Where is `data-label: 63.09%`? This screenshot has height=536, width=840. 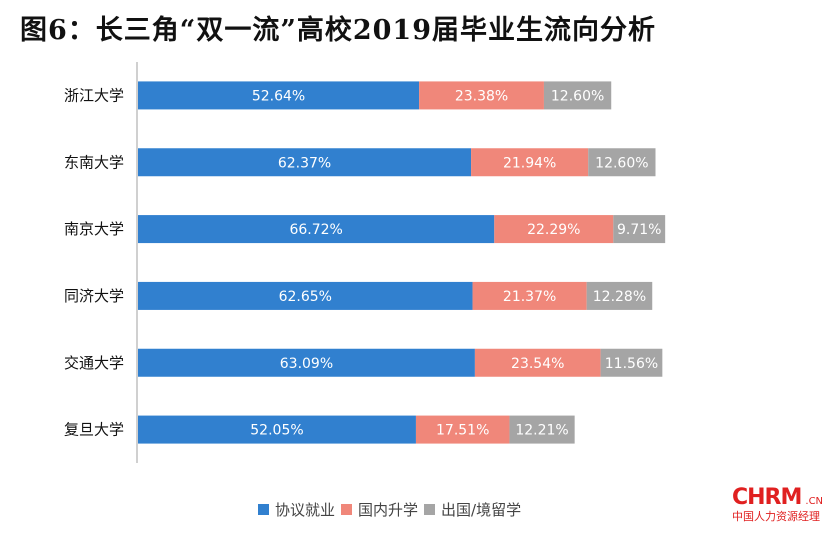
data-label: 63.09% is located at coordinates (306, 364).